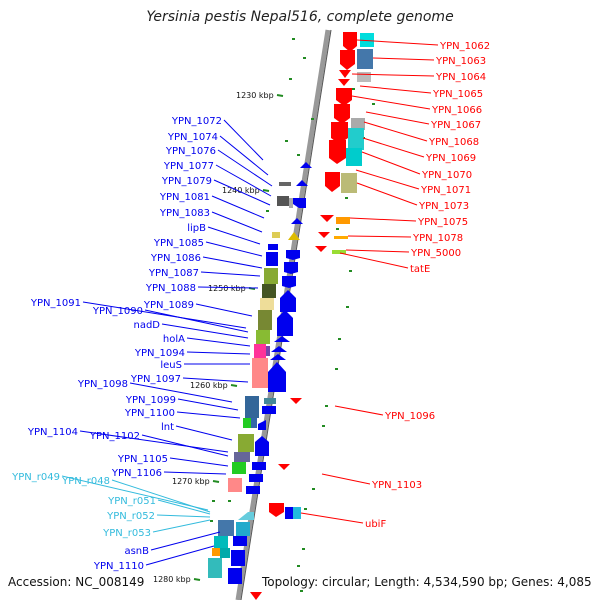  Describe the element at coordinates (146, 325) in the screenshot. I see `gene-label: nadD` at that location.